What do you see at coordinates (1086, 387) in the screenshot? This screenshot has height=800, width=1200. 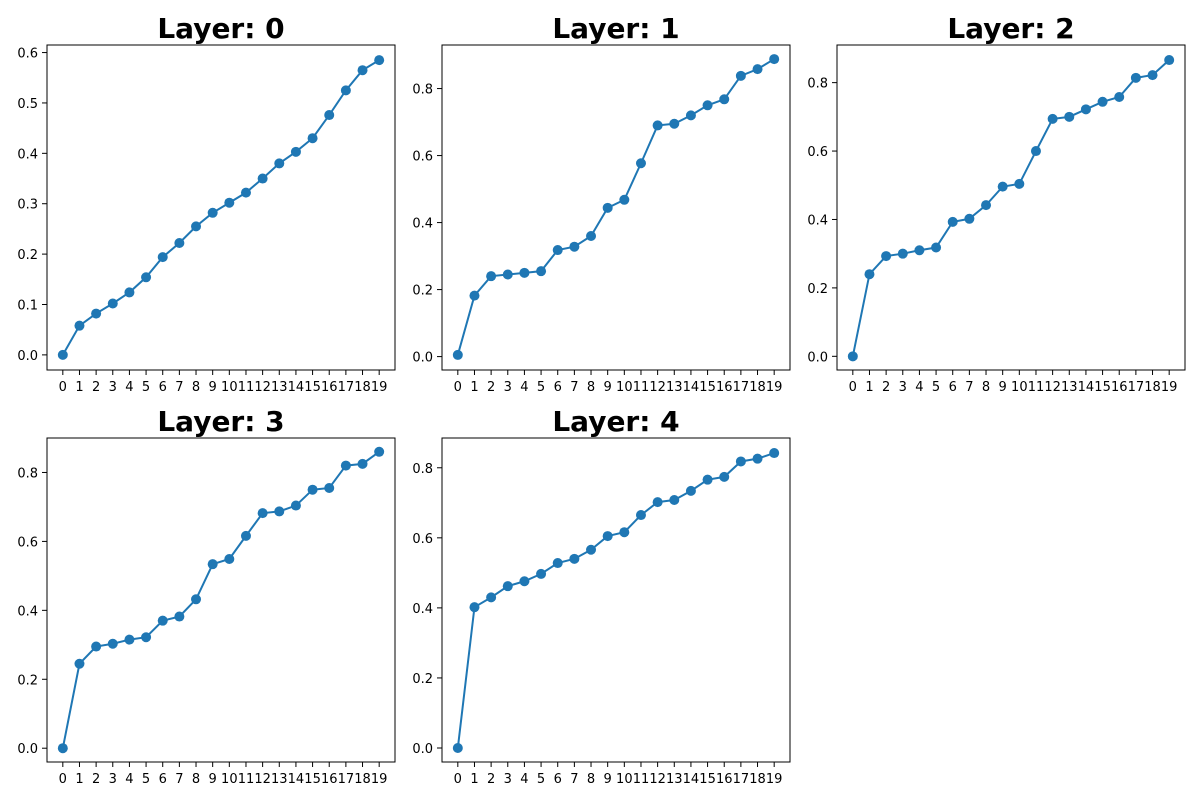 I see `x-tick-label: 14` at bounding box center [1086, 387].